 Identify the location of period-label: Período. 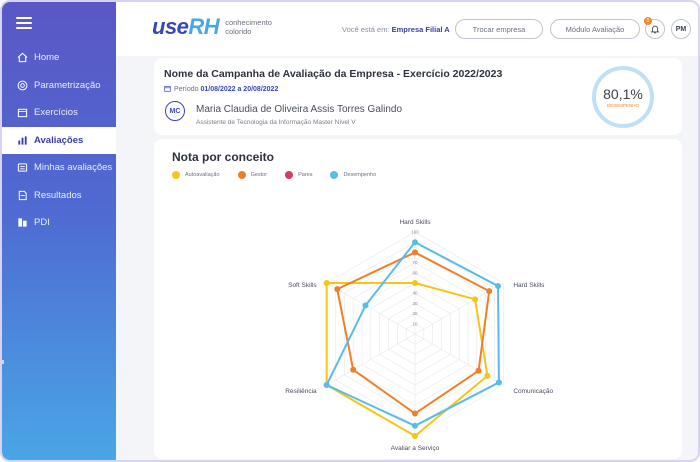
(186, 89).